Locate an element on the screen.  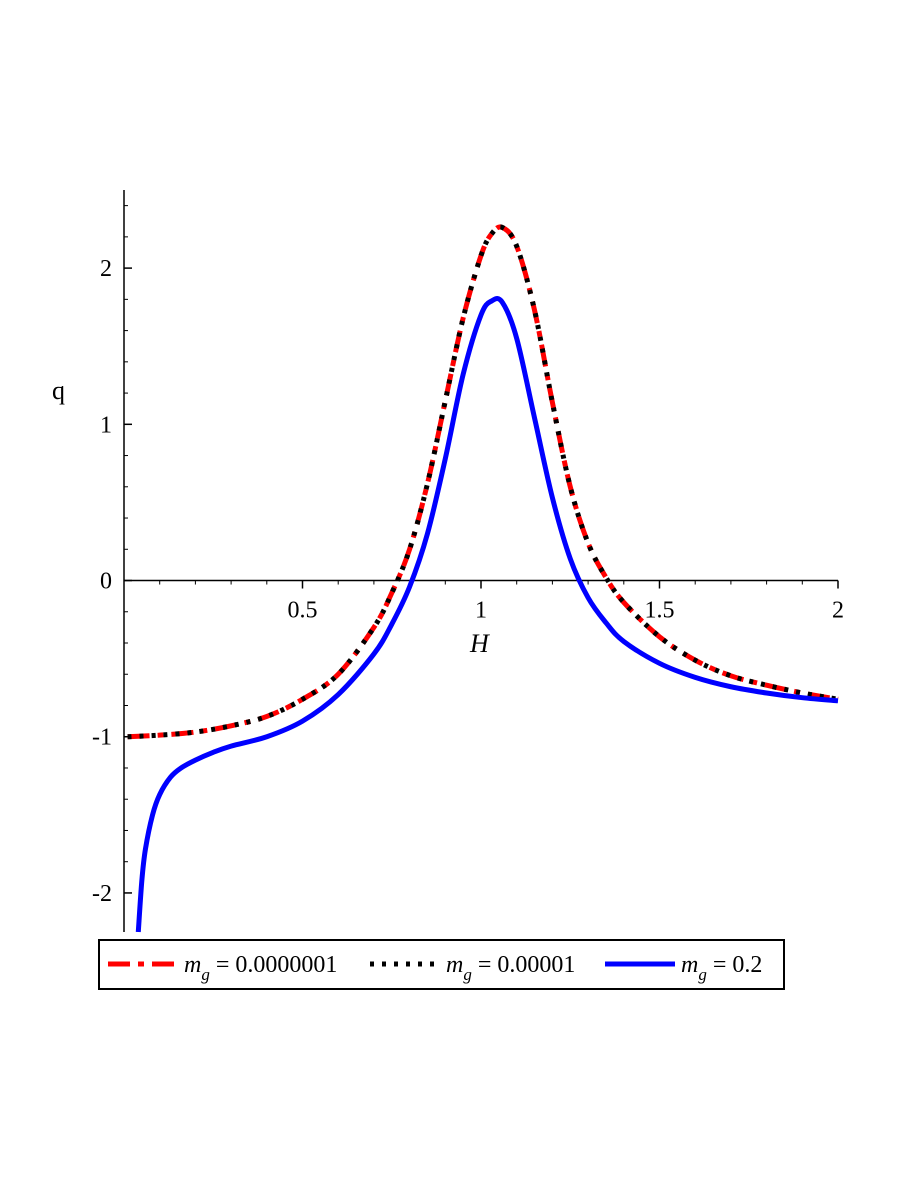
legend-label-1: mg = 0.00001 is located at coordinates (510, 968).